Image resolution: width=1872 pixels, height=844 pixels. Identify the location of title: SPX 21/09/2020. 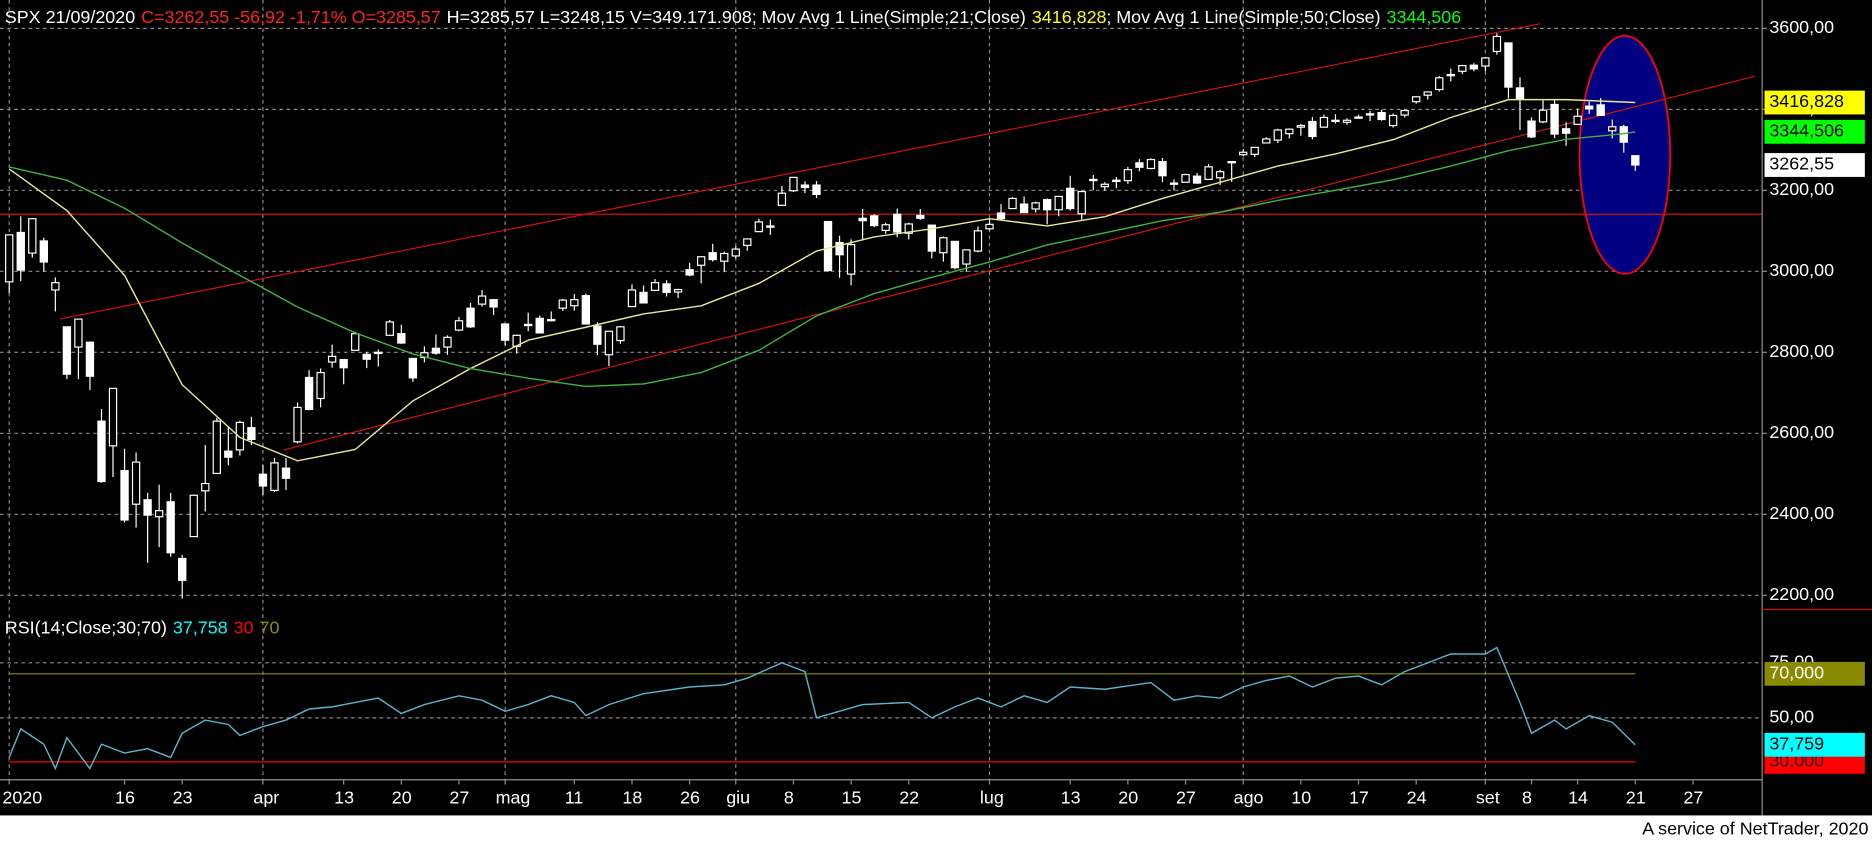
(70, 17).